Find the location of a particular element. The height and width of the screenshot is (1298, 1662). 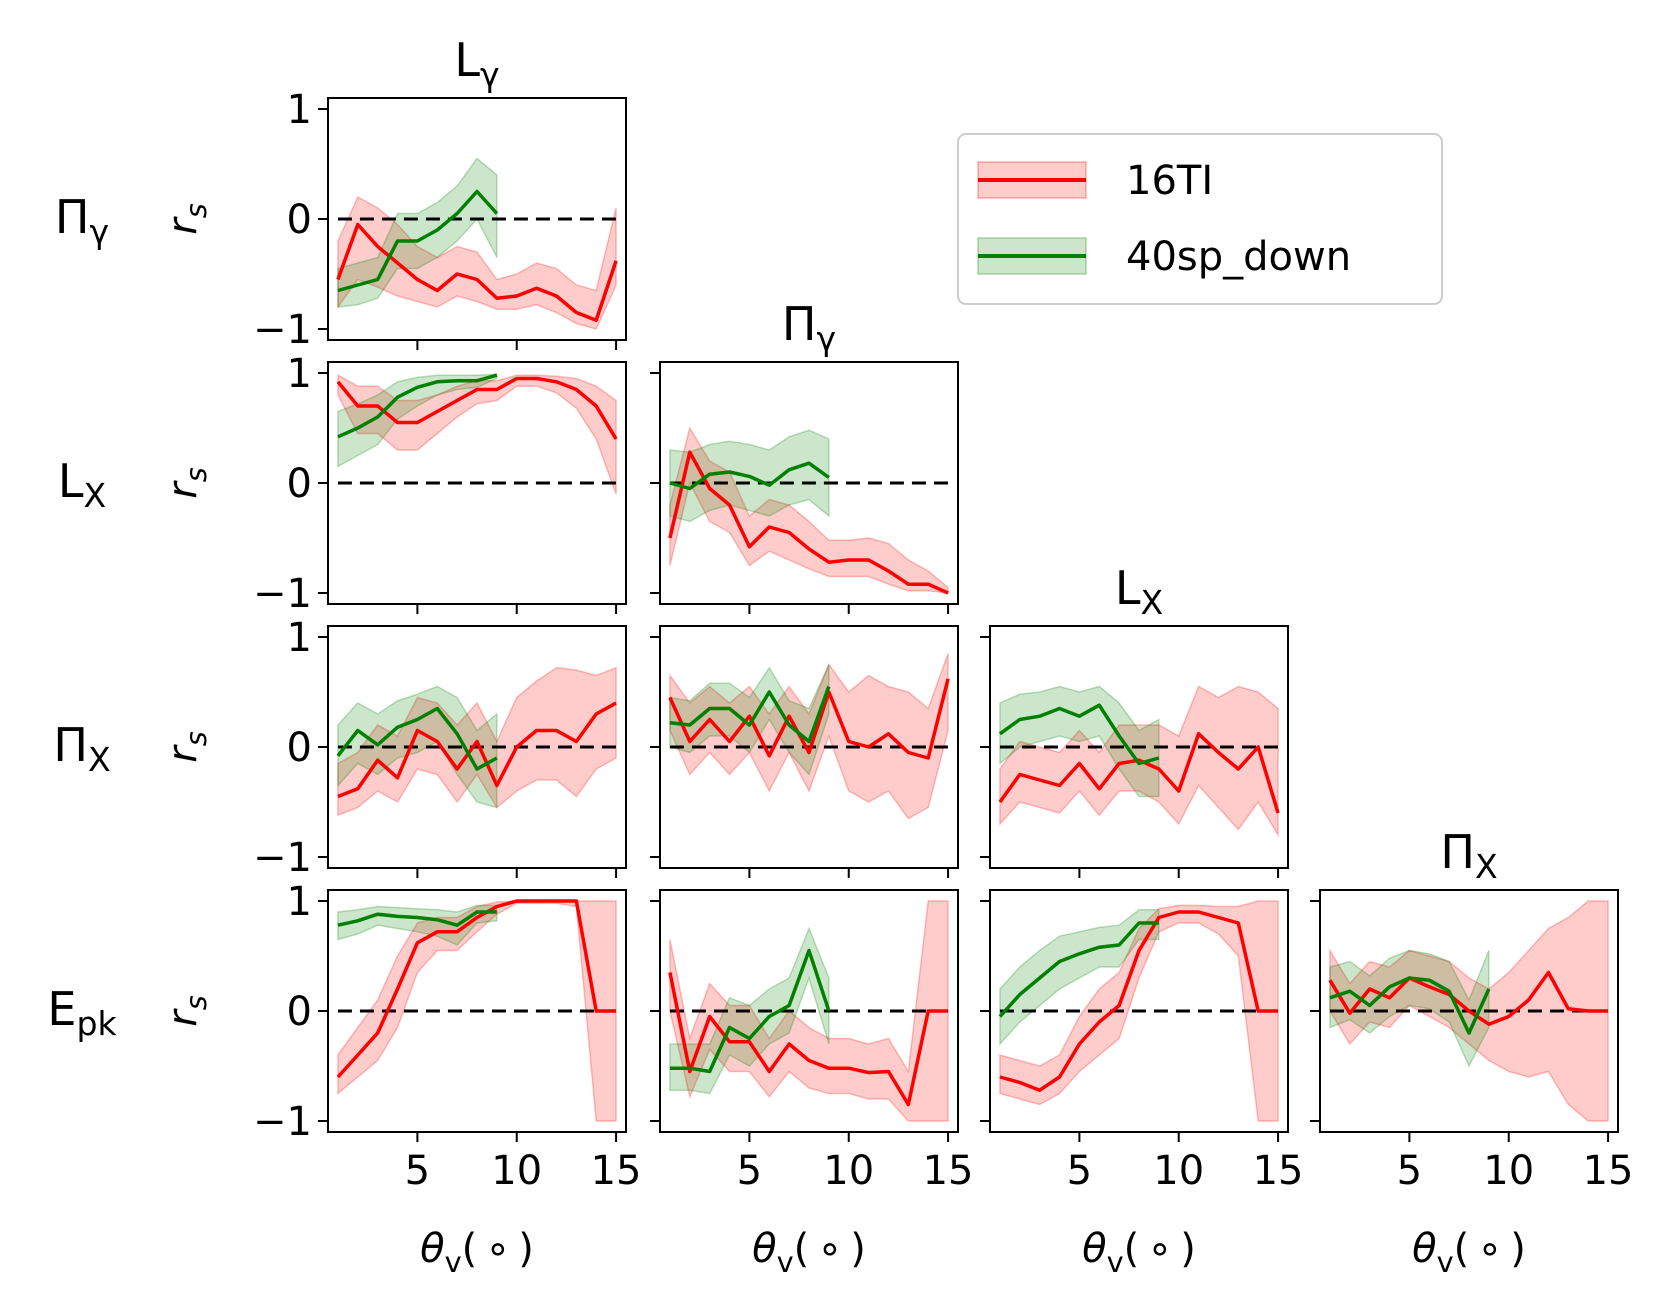

panel-r3-c1: 5 10 15 is located at coordinates (812, 1041).